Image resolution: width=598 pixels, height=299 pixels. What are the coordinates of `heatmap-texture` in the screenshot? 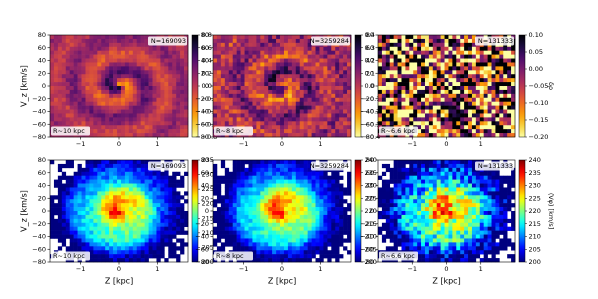 It's located at (282, 86).